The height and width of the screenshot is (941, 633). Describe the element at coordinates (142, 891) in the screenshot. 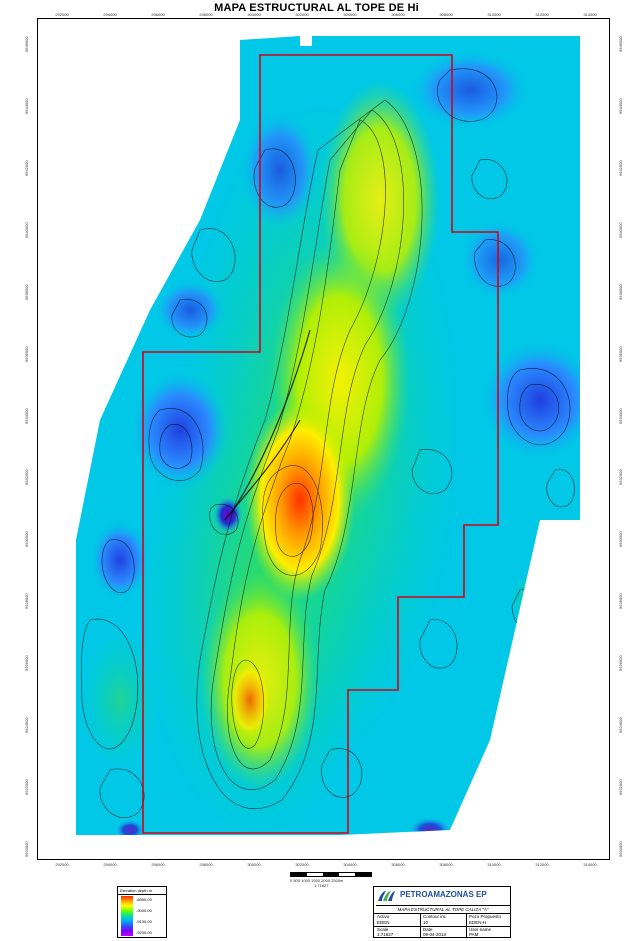

I see `legend-title: Elevation depth m` at that location.